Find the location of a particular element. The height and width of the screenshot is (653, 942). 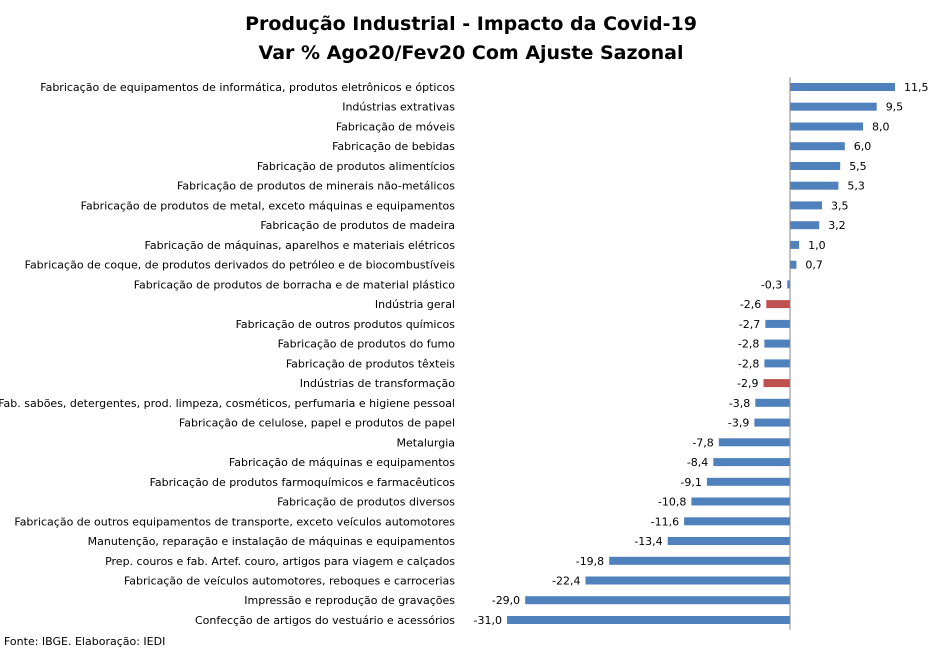

category-label: Fabricação de máquinas e equipamentos is located at coordinates (342, 462).